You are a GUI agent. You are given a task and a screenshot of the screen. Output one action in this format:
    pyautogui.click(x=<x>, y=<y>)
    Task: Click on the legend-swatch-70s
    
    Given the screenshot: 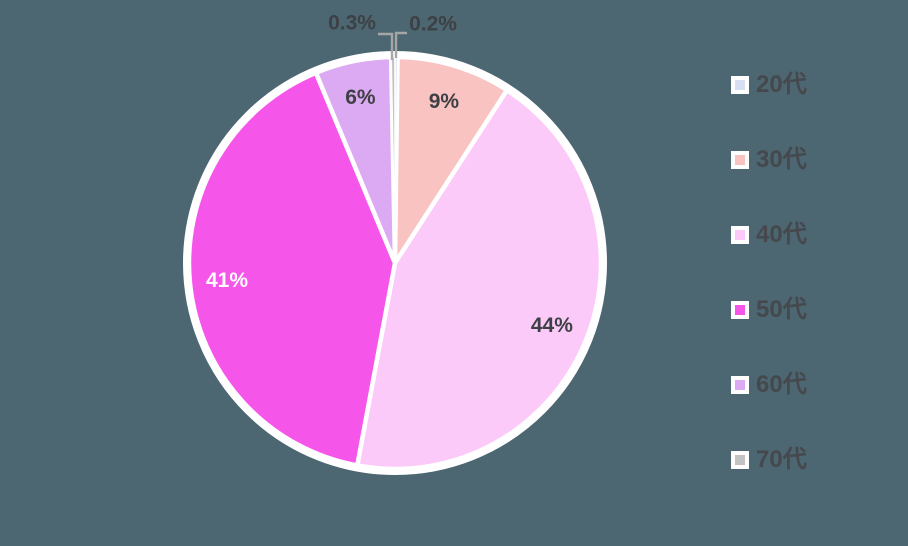 What is the action you would take?
    pyautogui.click(x=740, y=460)
    